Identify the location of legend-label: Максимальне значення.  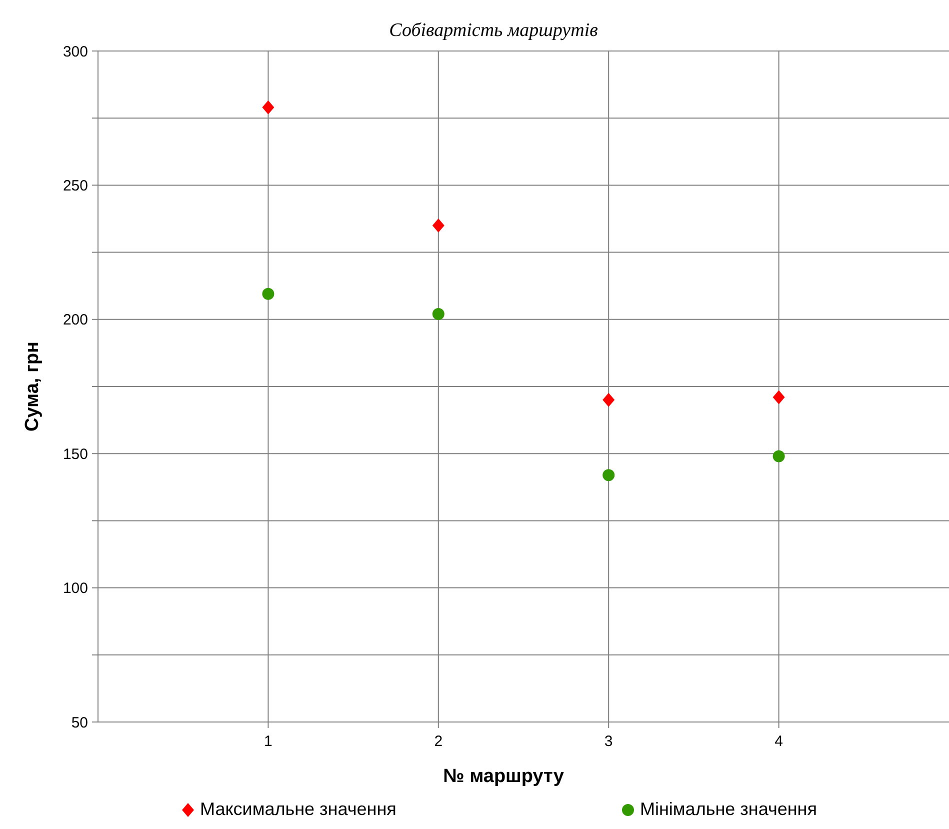
(298, 809).